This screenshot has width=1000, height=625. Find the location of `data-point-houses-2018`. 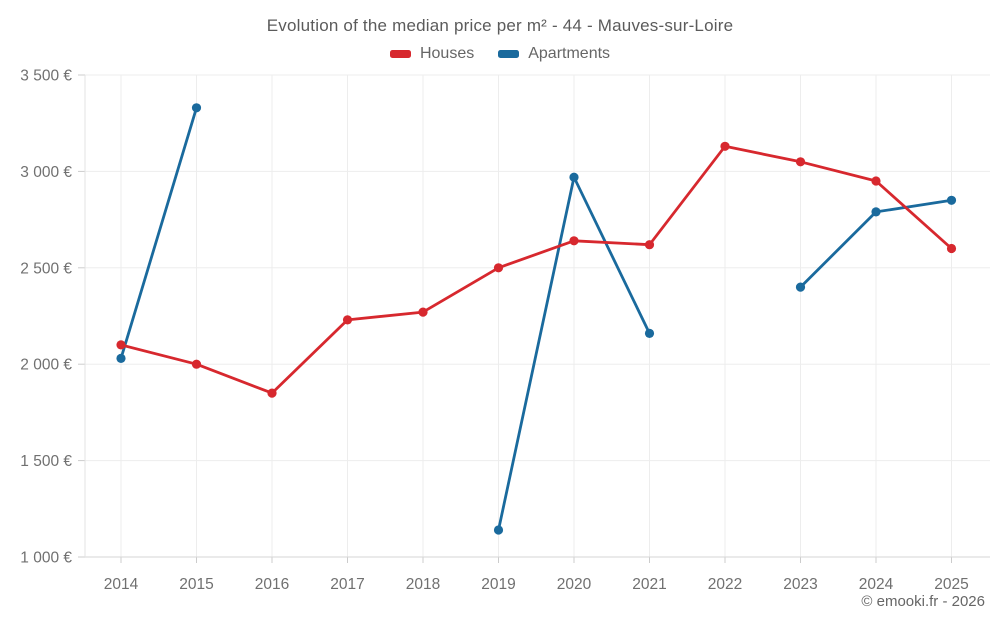

data-point-houses-2018 is located at coordinates (423, 312).